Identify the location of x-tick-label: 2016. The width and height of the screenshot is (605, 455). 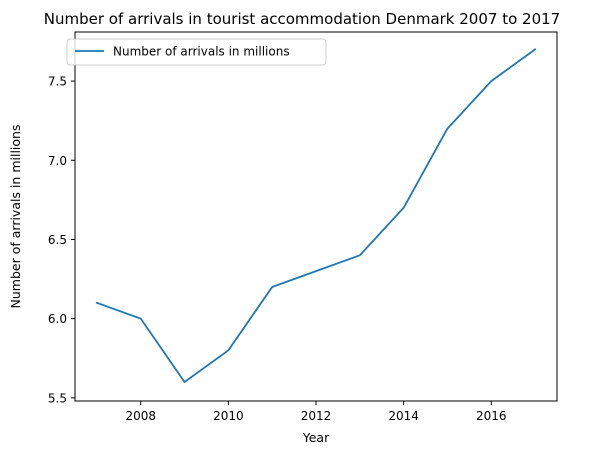
(491, 416).